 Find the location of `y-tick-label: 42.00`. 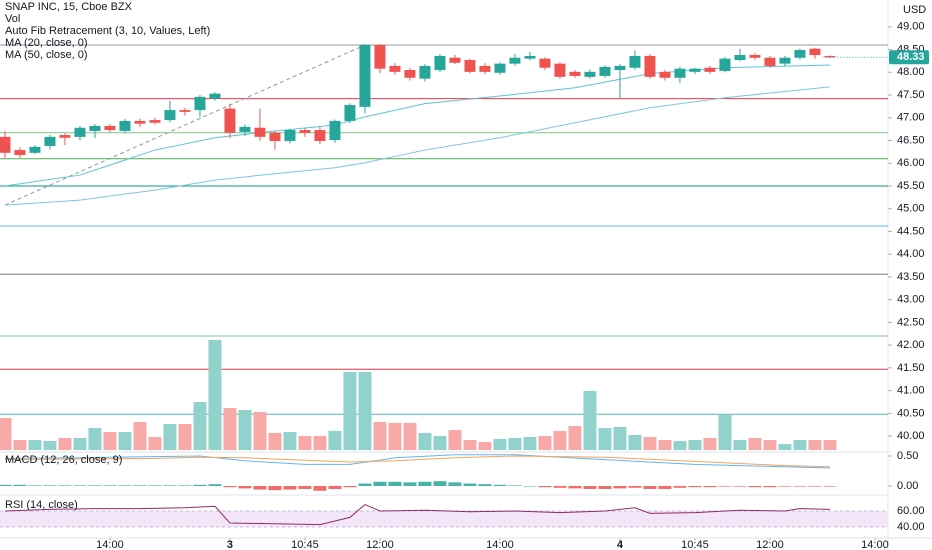

y-tick-label: 42.00 is located at coordinates (911, 345).